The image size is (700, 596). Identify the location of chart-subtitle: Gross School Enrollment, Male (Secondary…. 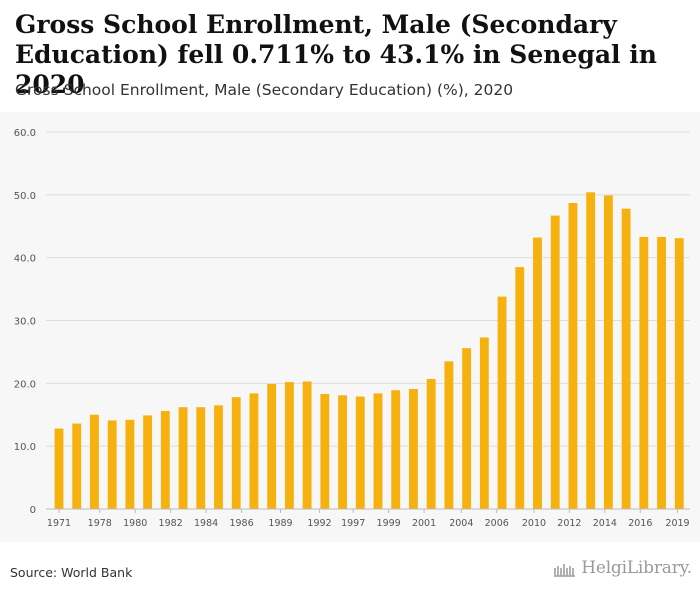
(264, 90).